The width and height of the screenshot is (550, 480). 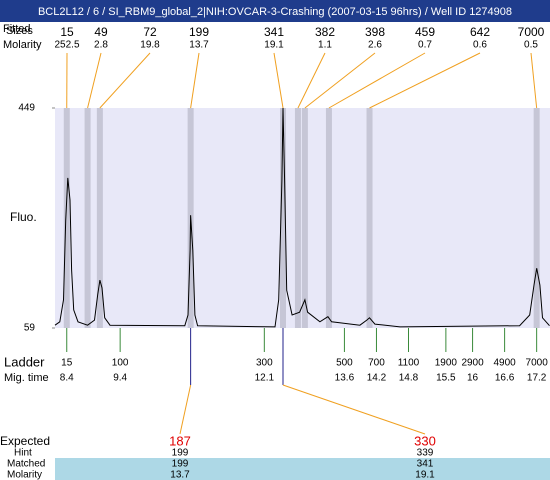 What do you see at coordinates (325, 32) in the screenshot?
I see `peak-size: 382` at bounding box center [325, 32].